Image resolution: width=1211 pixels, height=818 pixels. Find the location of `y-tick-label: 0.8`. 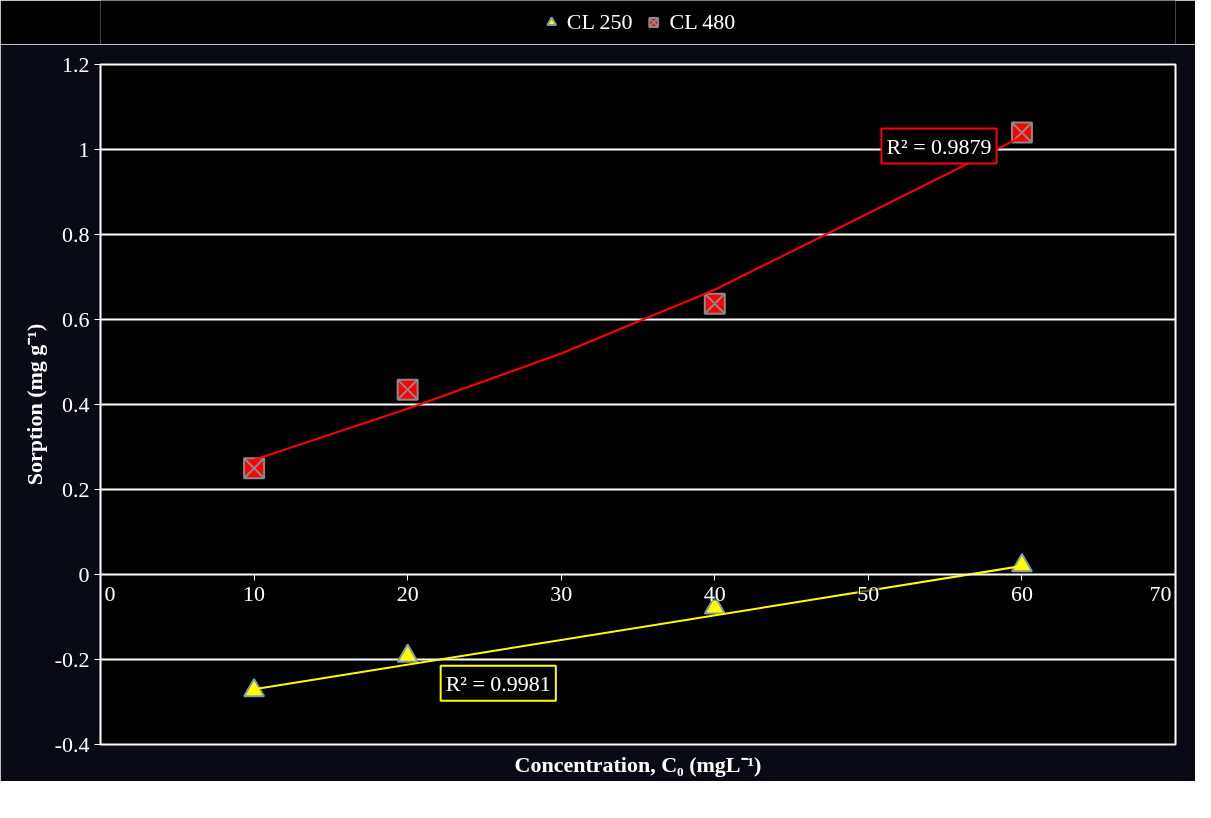

y-tick-label: 0.8 is located at coordinates (76, 234).